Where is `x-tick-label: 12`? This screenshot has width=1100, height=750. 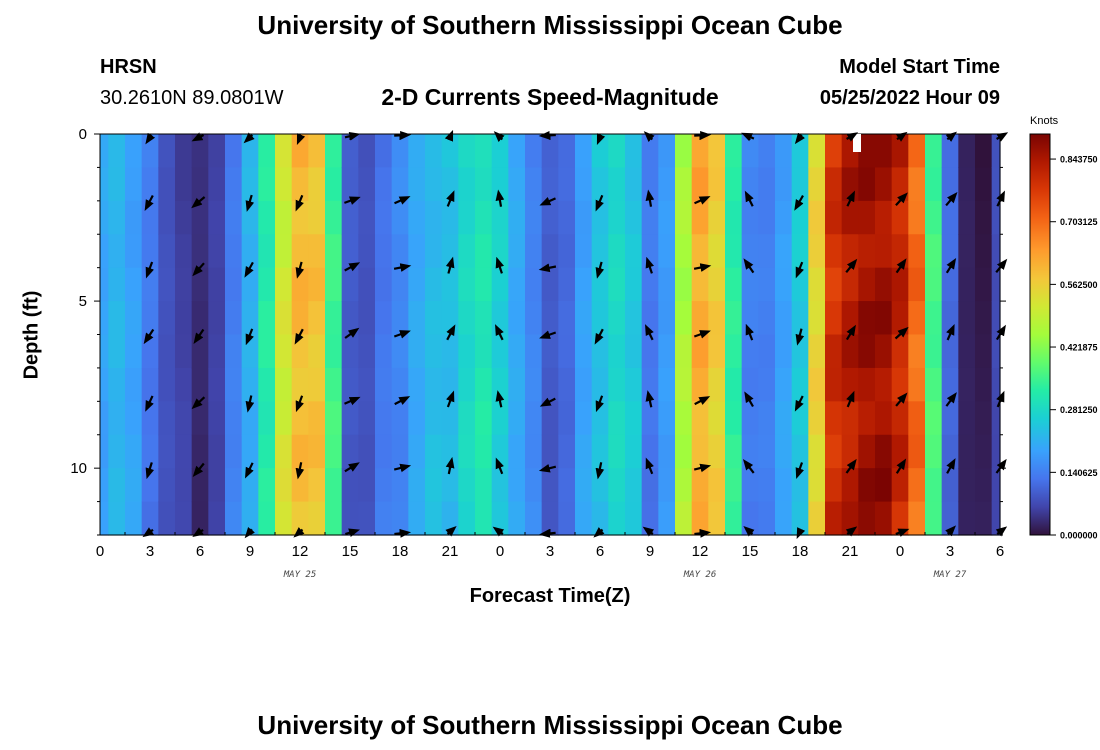
x-tick-label: 12 is located at coordinates (300, 551).